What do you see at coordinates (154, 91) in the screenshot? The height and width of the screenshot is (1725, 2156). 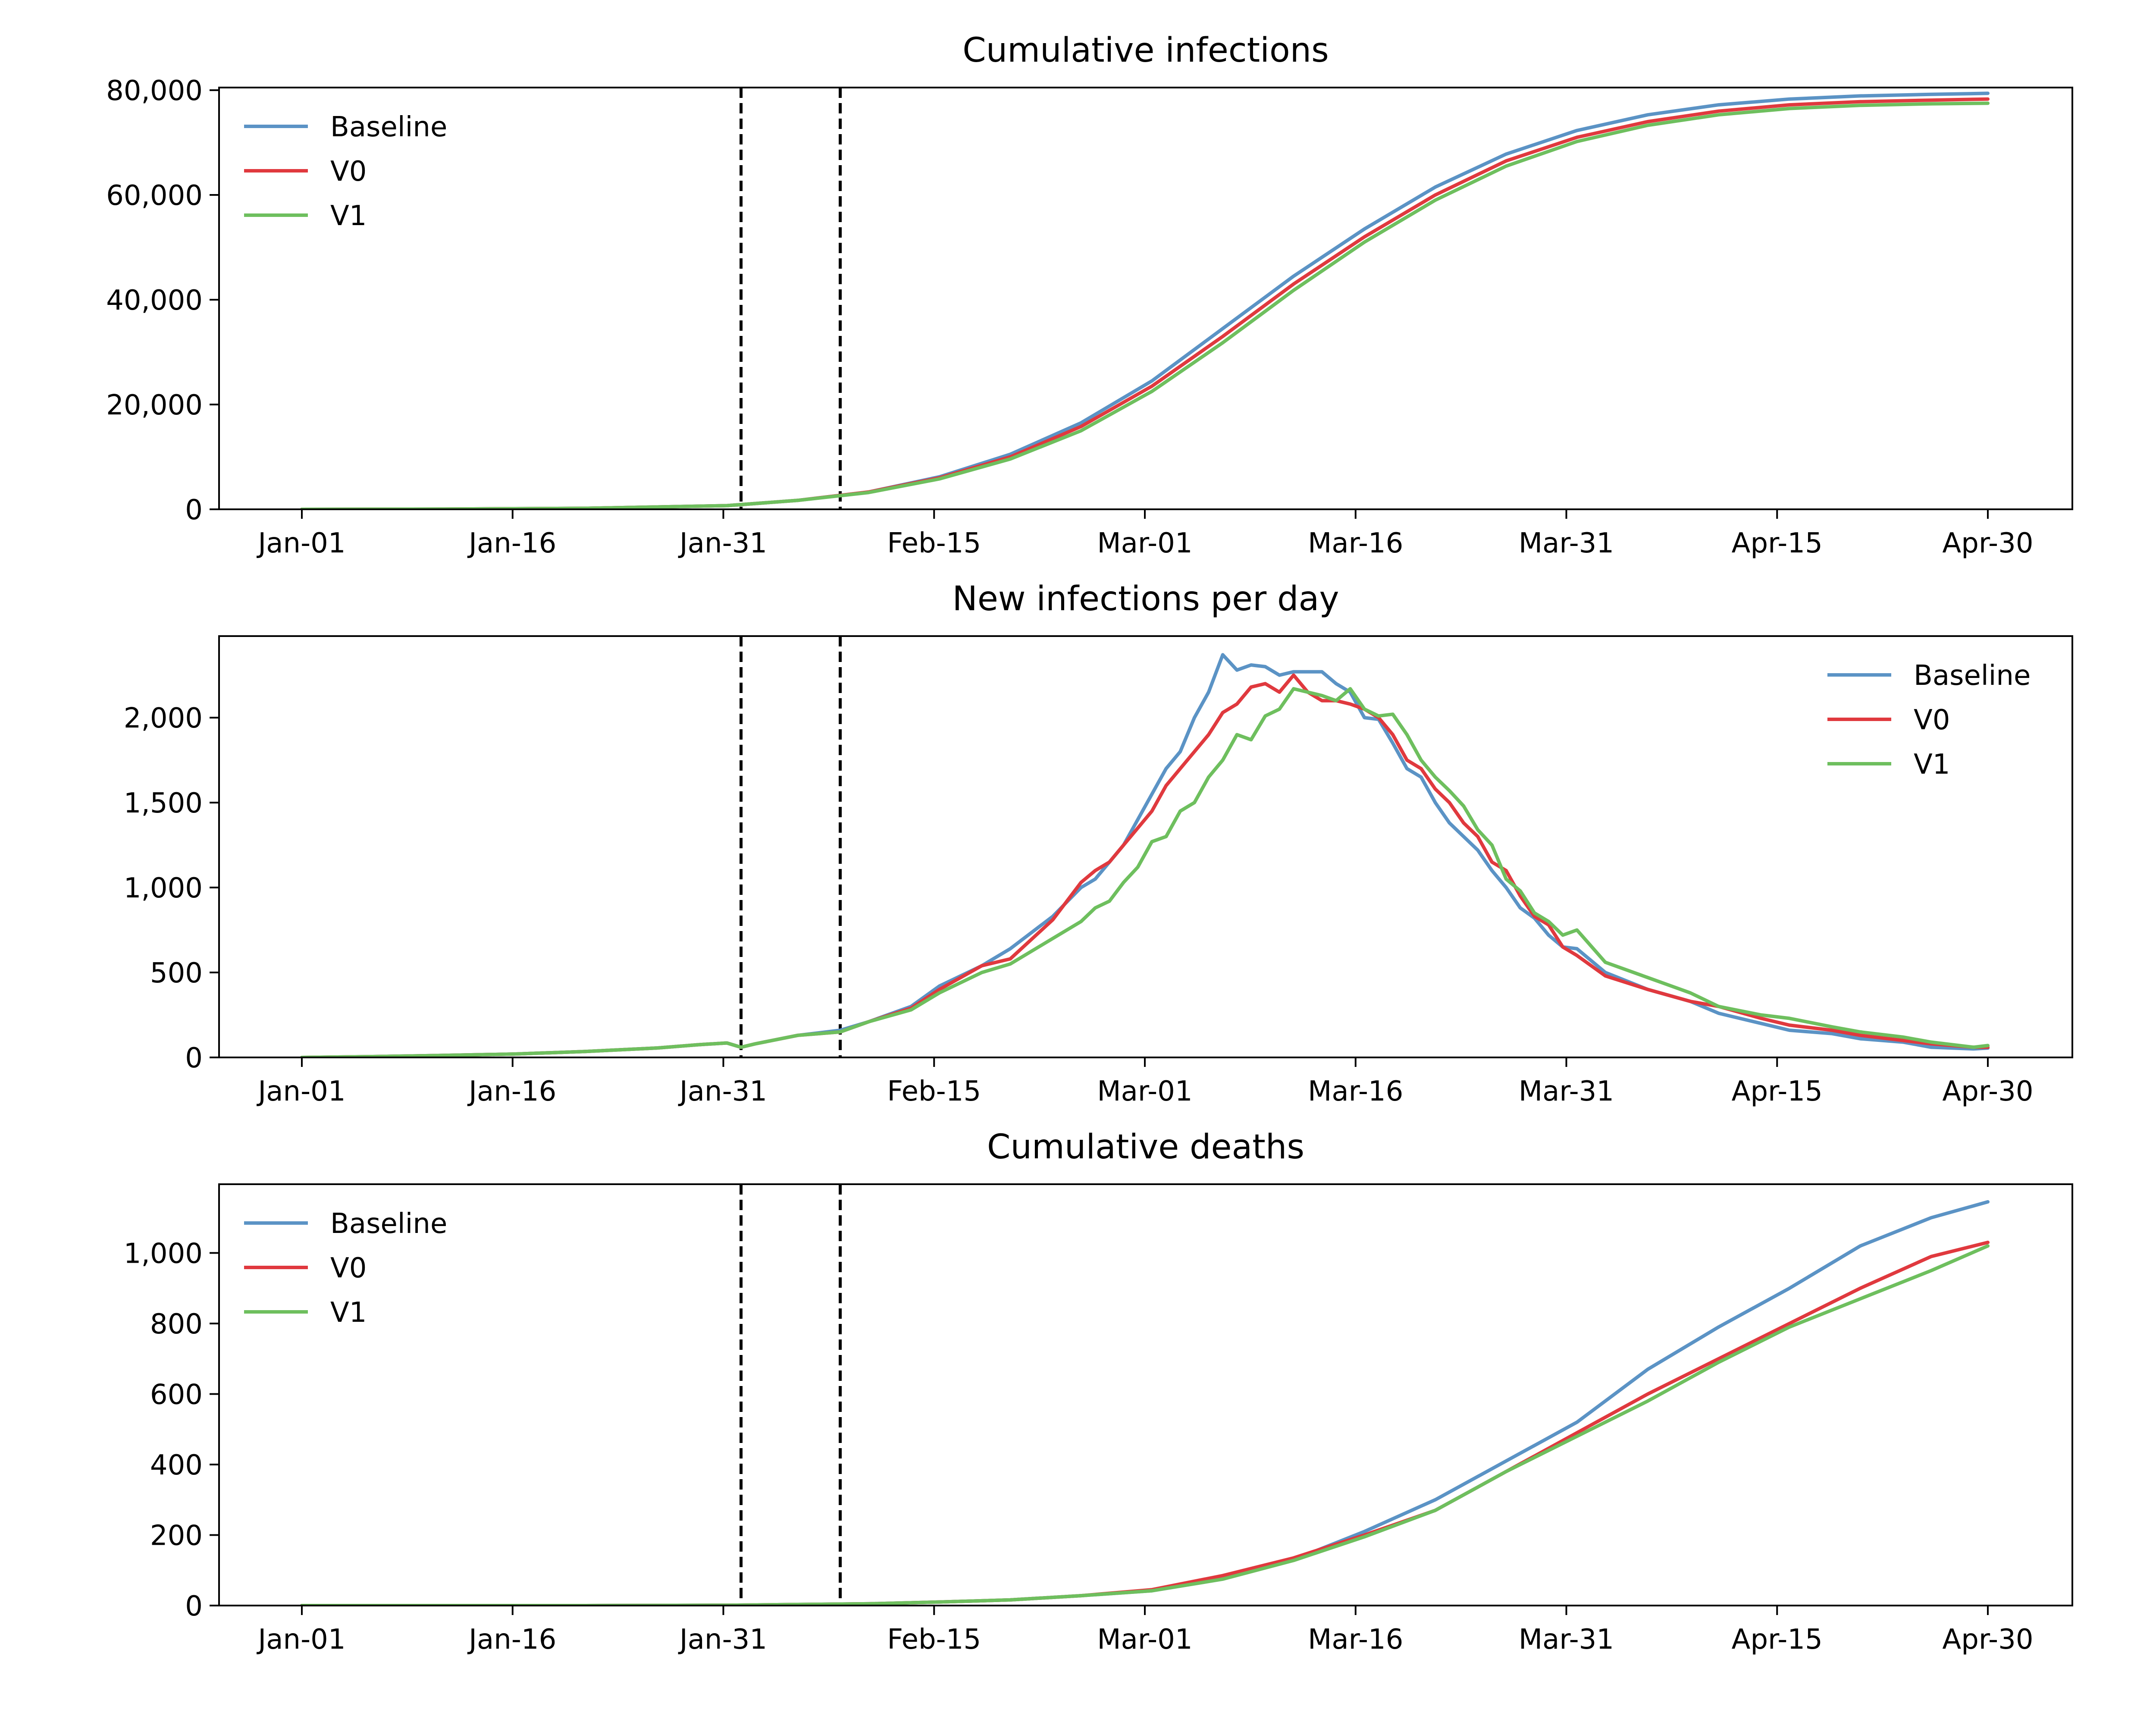 I see `y-tick-label: 80,000` at bounding box center [154, 91].